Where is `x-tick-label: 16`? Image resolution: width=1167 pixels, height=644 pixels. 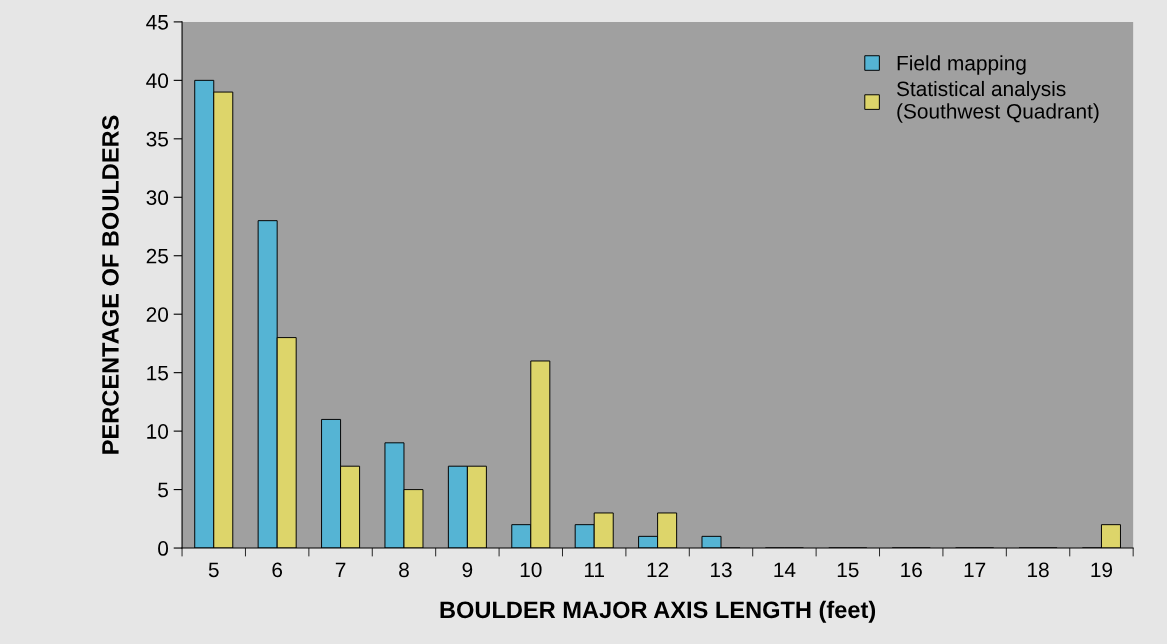
x-tick-label: 16 is located at coordinates (911, 570).